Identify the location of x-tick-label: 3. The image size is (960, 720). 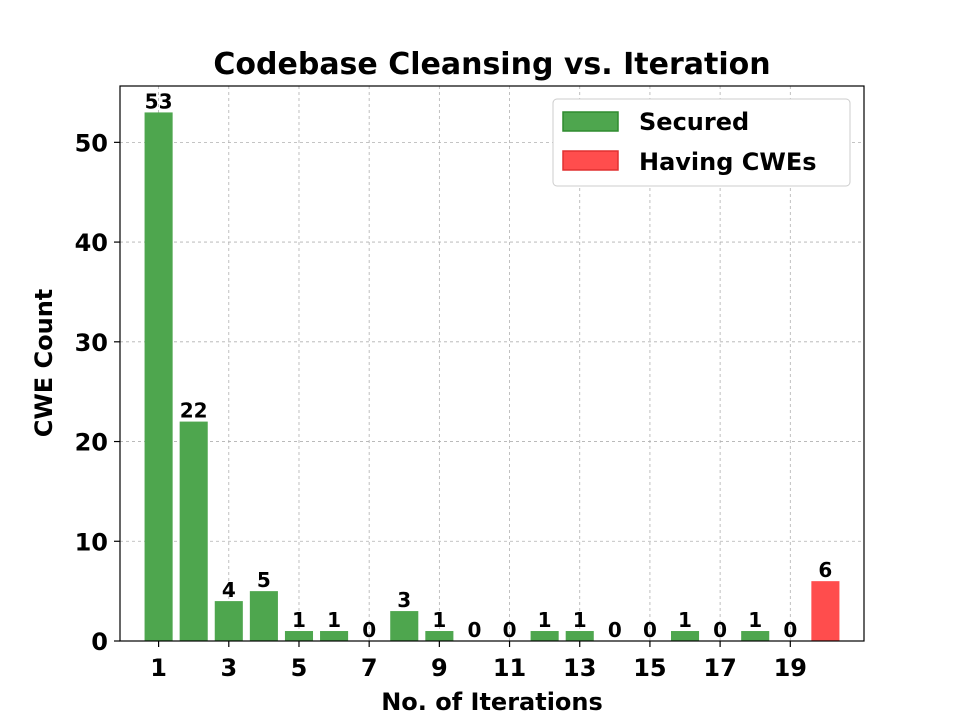
(228, 668).